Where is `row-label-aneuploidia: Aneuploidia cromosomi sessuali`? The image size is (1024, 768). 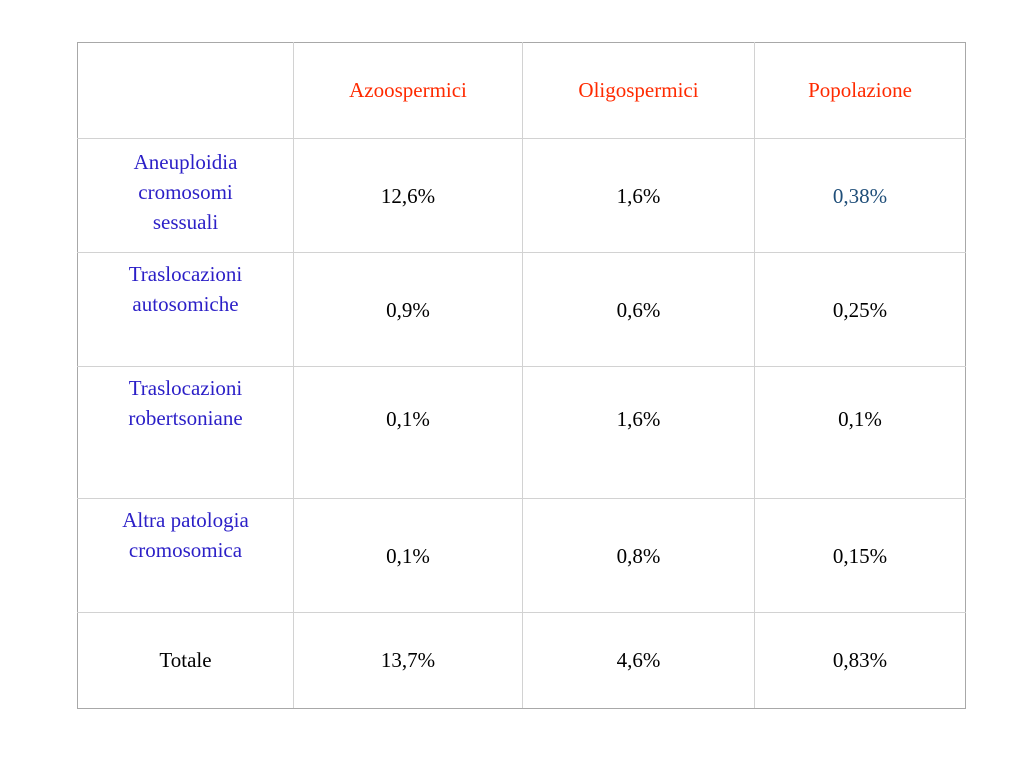 row-label-aneuploidia: Aneuploidia cromosomi sessuali is located at coordinates (185, 195).